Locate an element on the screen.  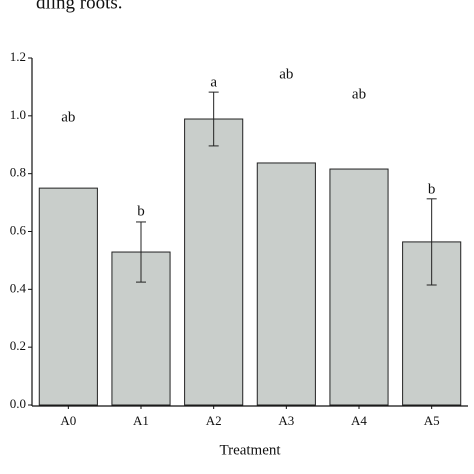
x-axis-label: Treatment is located at coordinates (250, 450).